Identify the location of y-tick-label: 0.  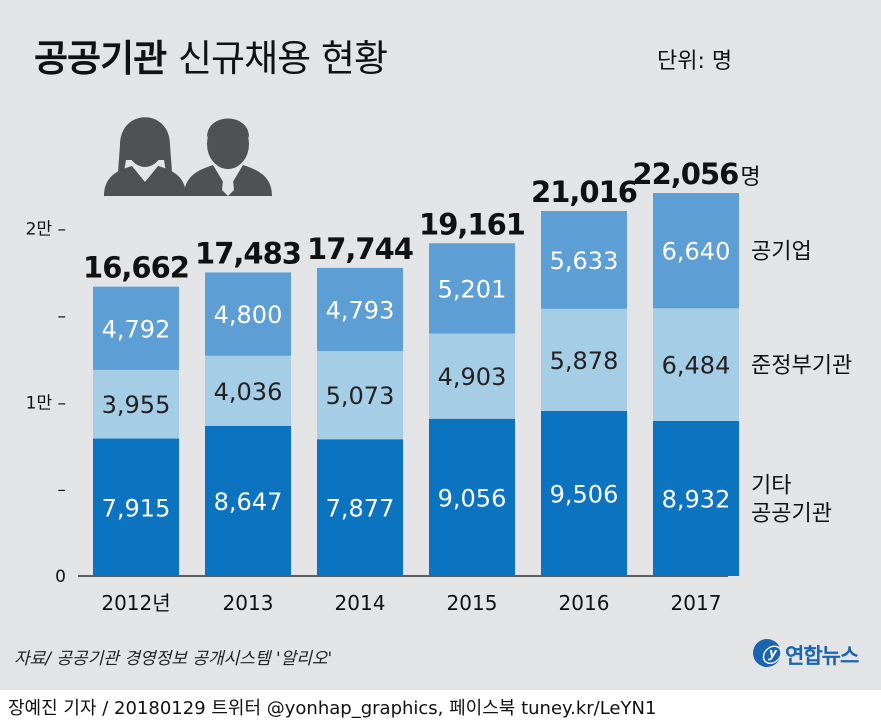
(60, 577).